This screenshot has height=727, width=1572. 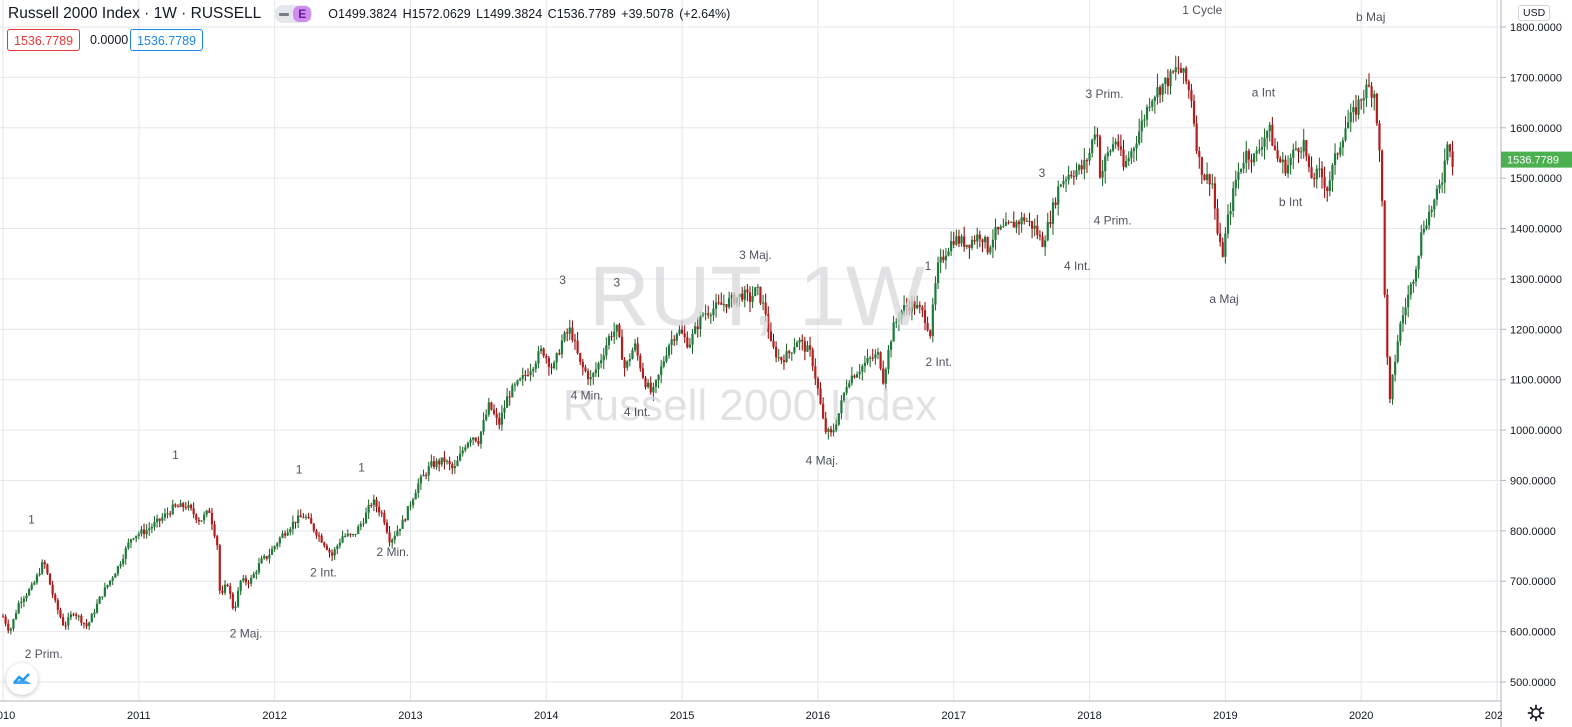 I want to click on symbol-status-pill: E, so click(x=294, y=14).